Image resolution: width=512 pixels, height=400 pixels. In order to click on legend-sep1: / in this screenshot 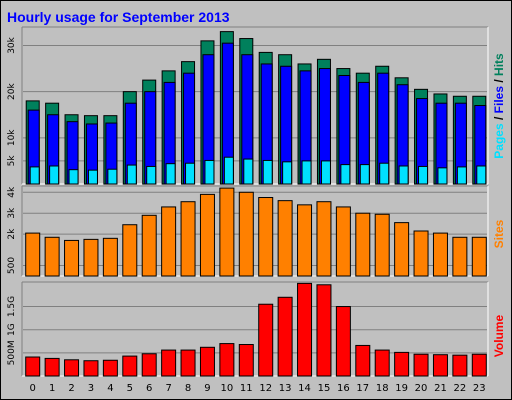, I will do `click(499, 118)`.